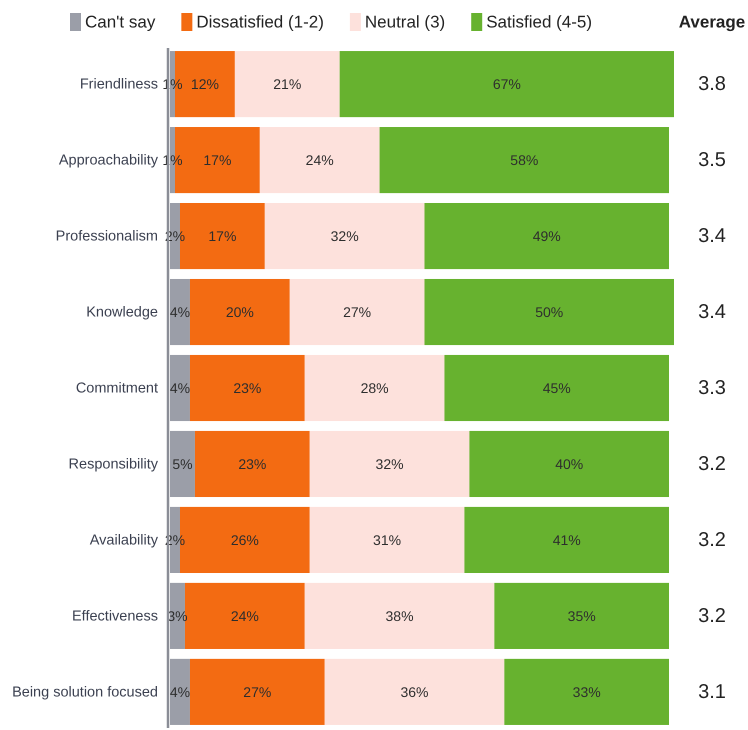  I want to click on data-label: 45%, so click(556, 388).